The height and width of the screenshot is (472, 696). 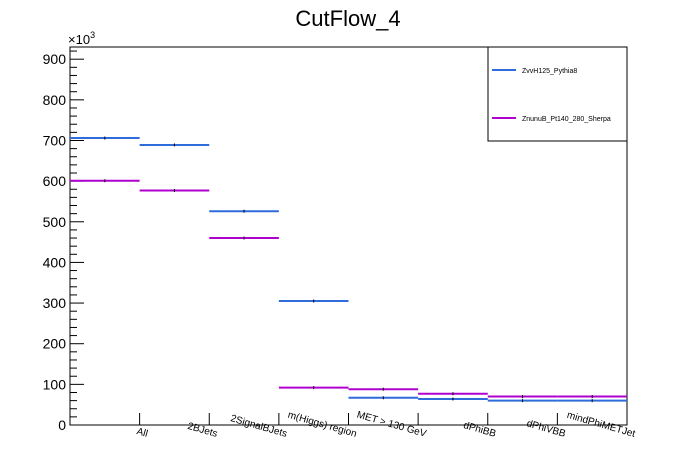 I want to click on y-tick-label: 600, so click(x=55, y=181).